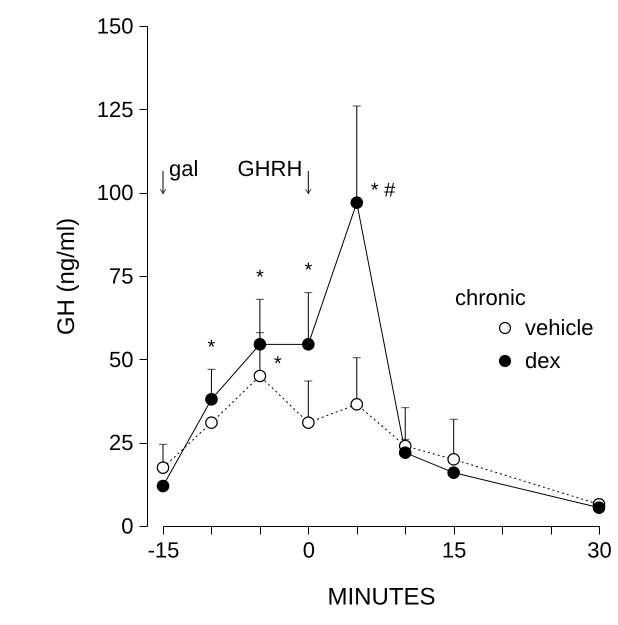 This screenshot has height=625, width=618. Describe the element at coordinates (115, 109) in the screenshot. I see `y-tick-label: 125` at that location.